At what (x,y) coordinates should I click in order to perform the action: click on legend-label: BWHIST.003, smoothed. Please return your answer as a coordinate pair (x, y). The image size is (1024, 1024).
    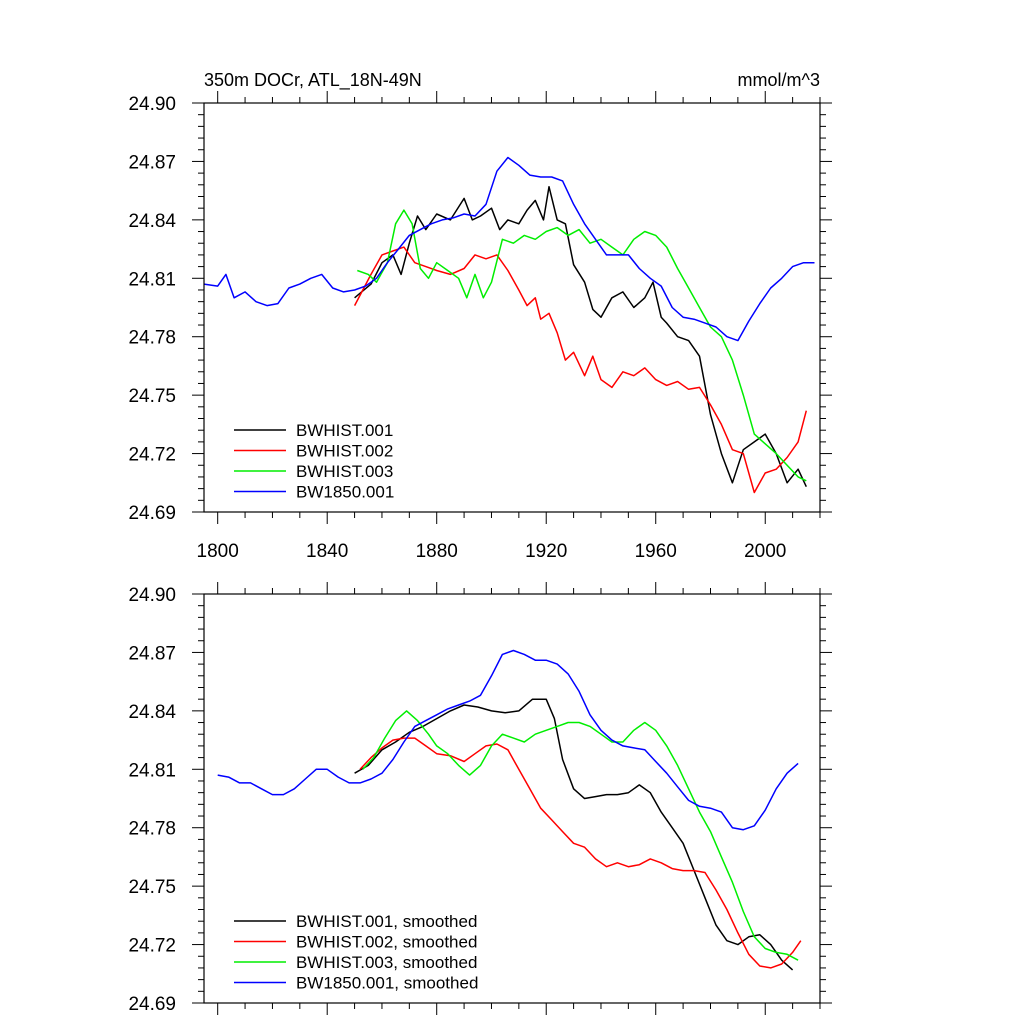
    Looking at the image, I should click on (386, 962).